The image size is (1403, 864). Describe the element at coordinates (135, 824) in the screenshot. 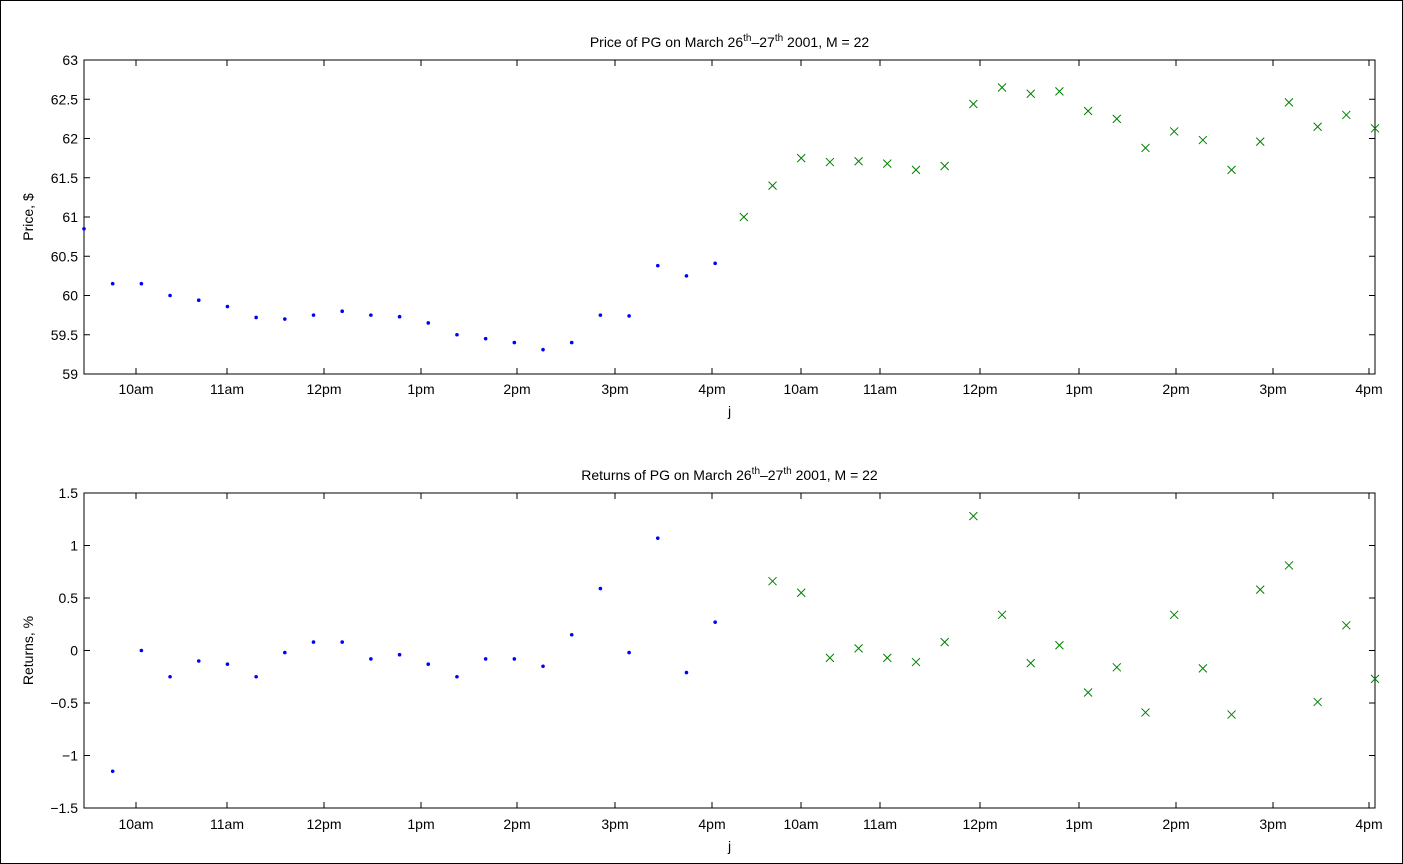

I see `returns-xtick-label: 10am` at that location.